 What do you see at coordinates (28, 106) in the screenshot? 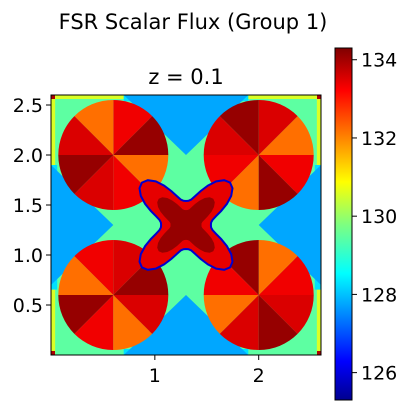
I see `y-tick-label: 2.5` at bounding box center [28, 106].